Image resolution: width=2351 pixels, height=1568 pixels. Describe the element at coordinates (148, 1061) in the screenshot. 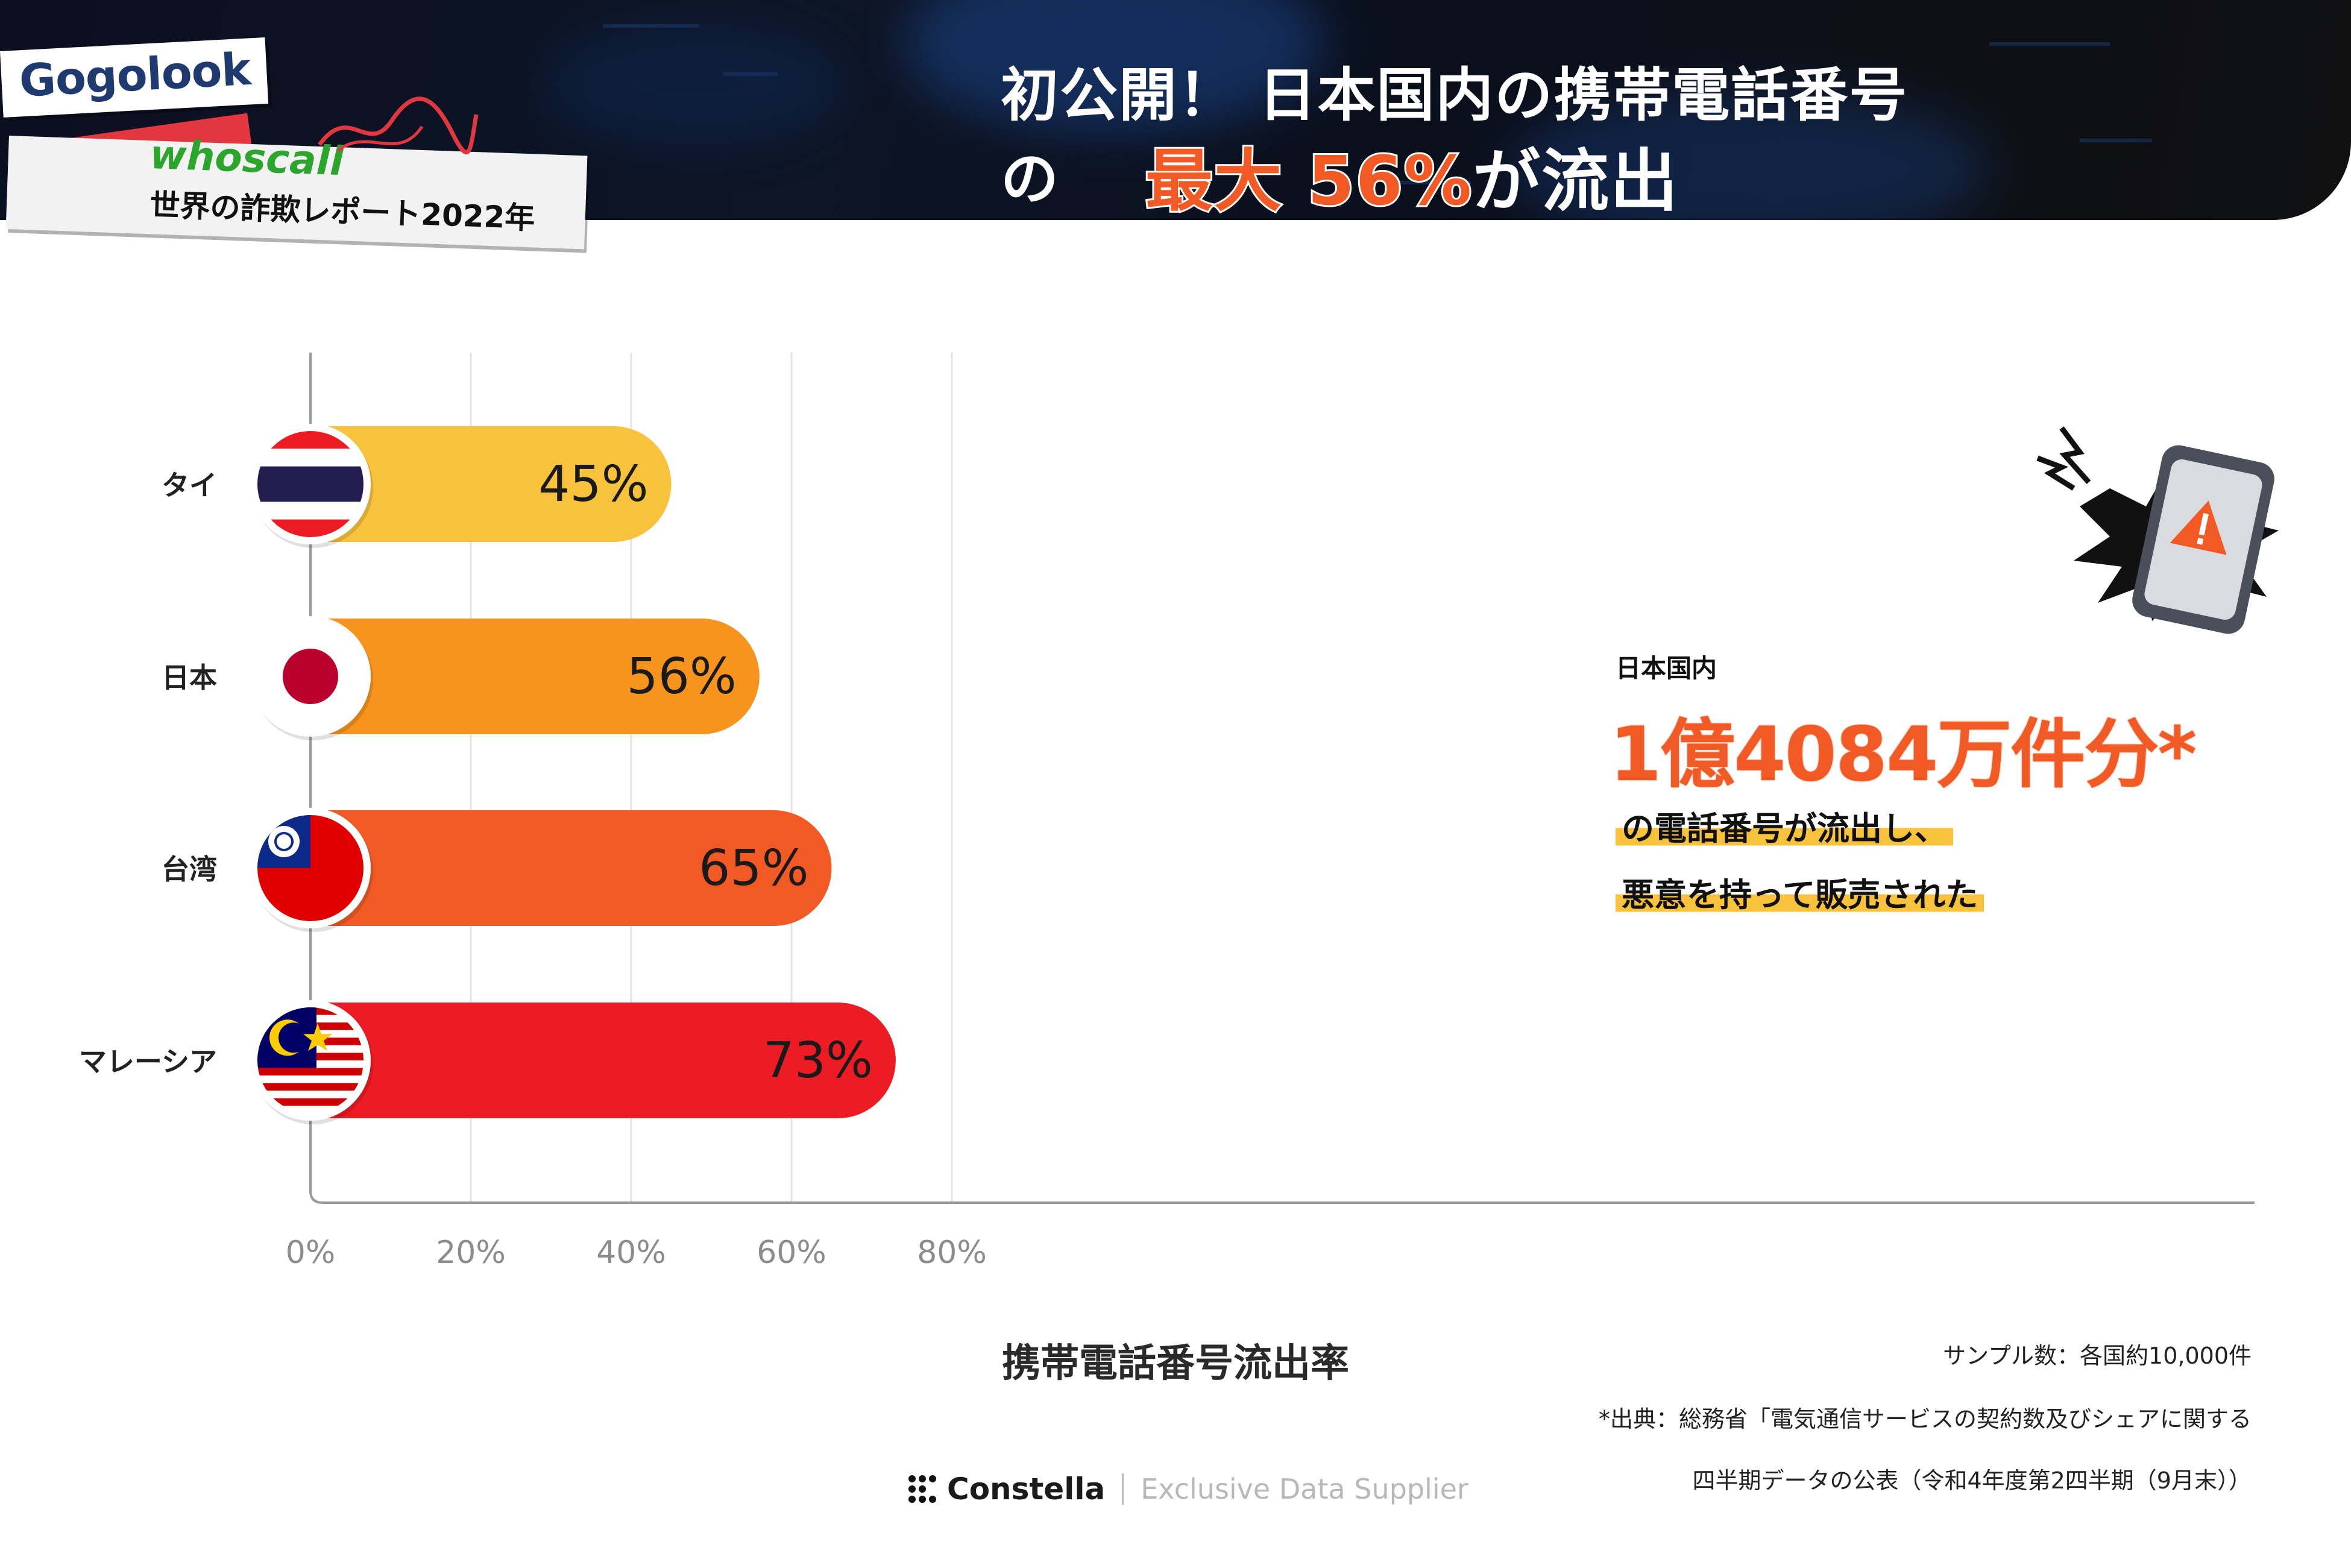

I see `category-label: マレーシア` at that location.